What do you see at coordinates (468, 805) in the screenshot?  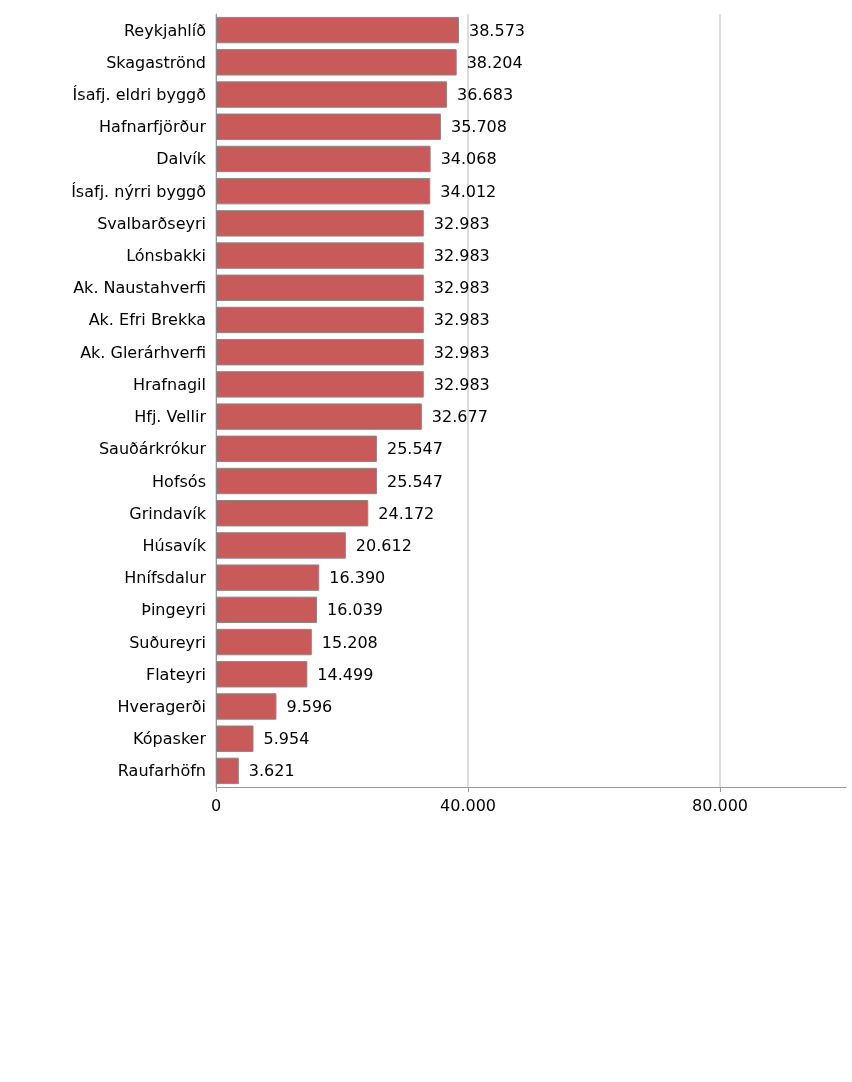 I see `x-tick-label: 40.000` at bounding box center [468, 805].